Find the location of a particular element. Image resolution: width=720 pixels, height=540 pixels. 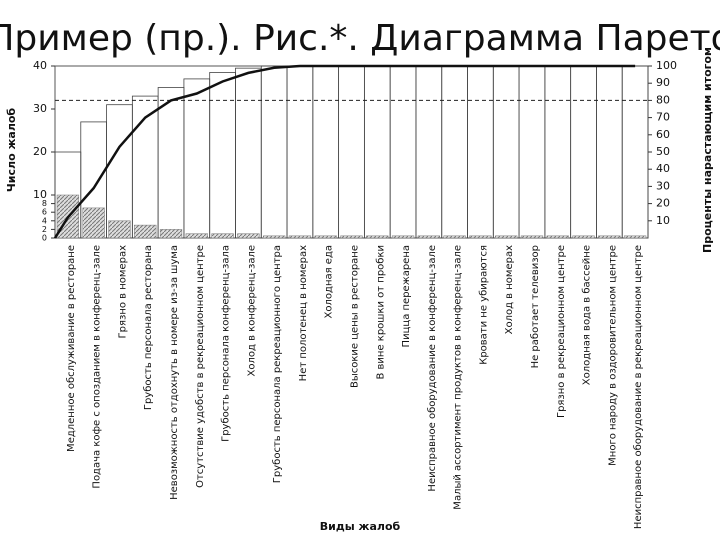

y-tick-label: 2 is located at coordinates (44, 229).